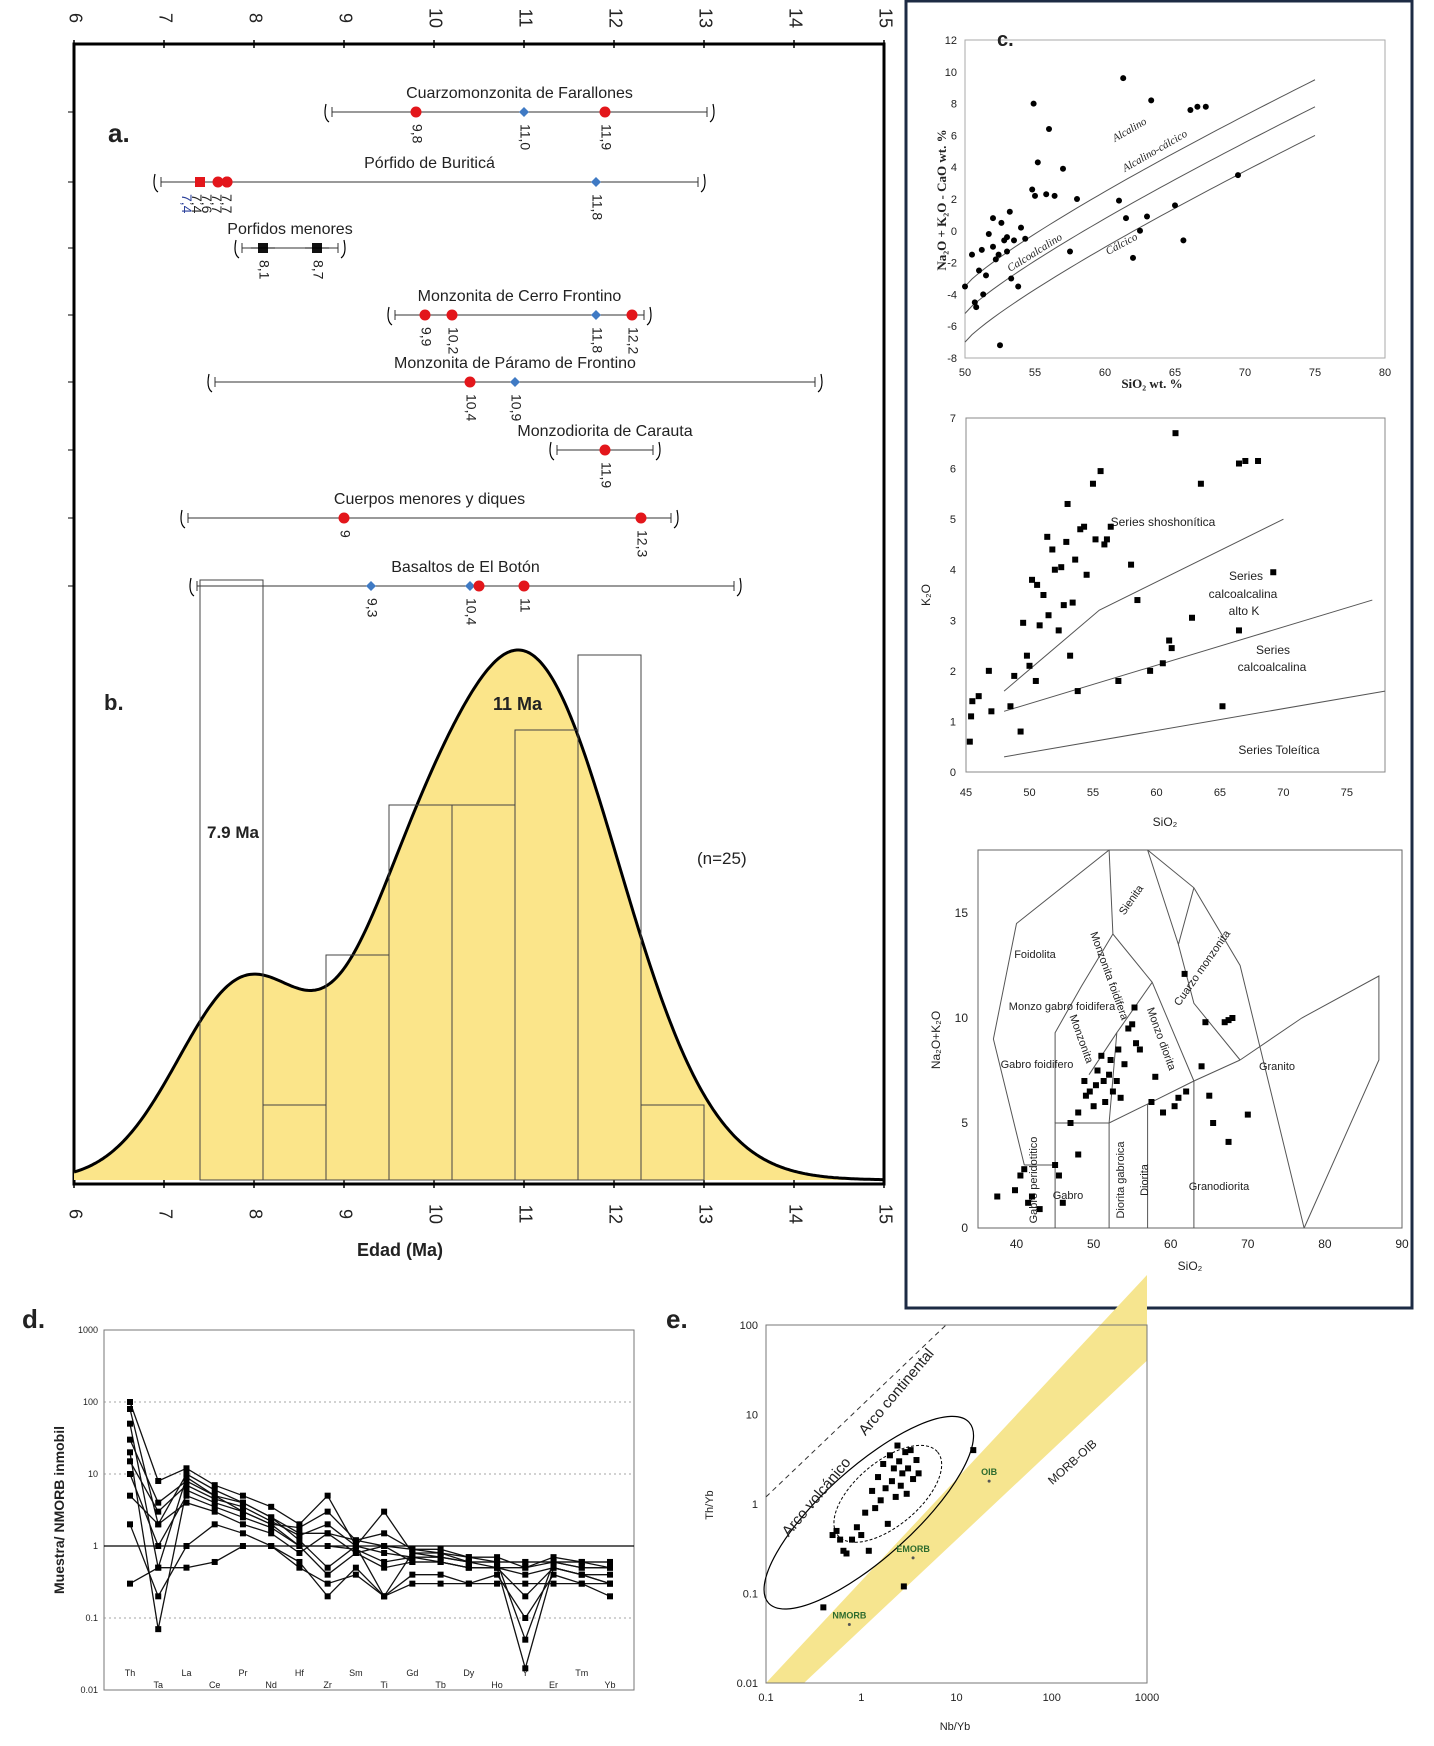 The width and height of the screenshot is (1434, 1746). Describe the element at coordinates (885, 1214) in the screenshot. I see `bottom-tick-label: 15` at that location.